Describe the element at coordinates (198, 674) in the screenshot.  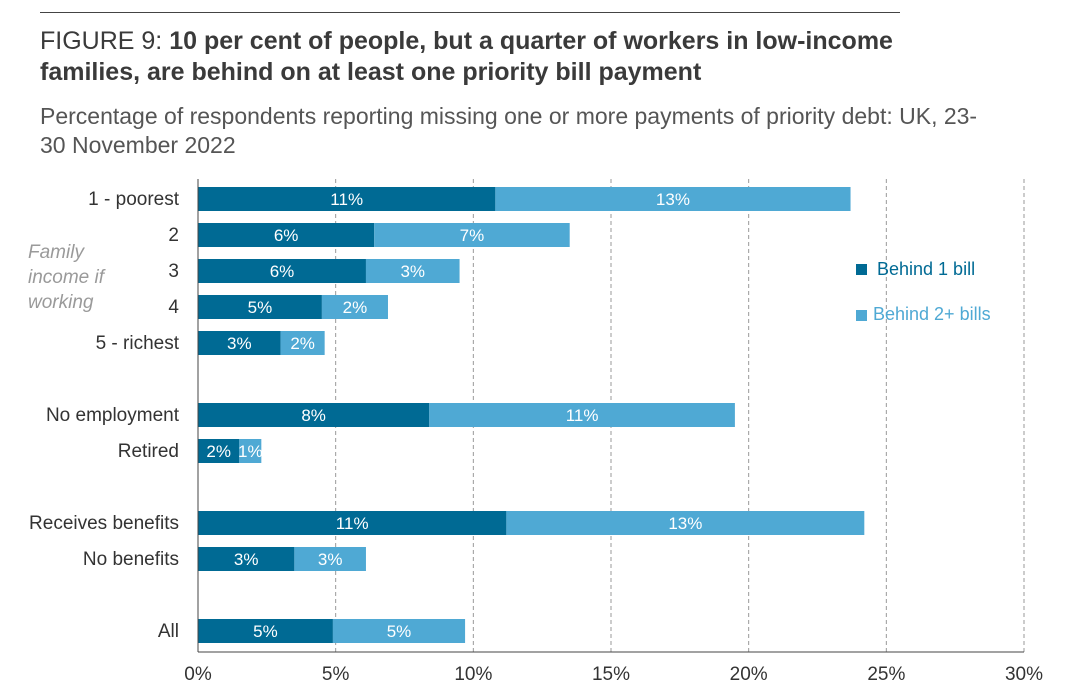
I see `x-tick-label: 0%` at that location.